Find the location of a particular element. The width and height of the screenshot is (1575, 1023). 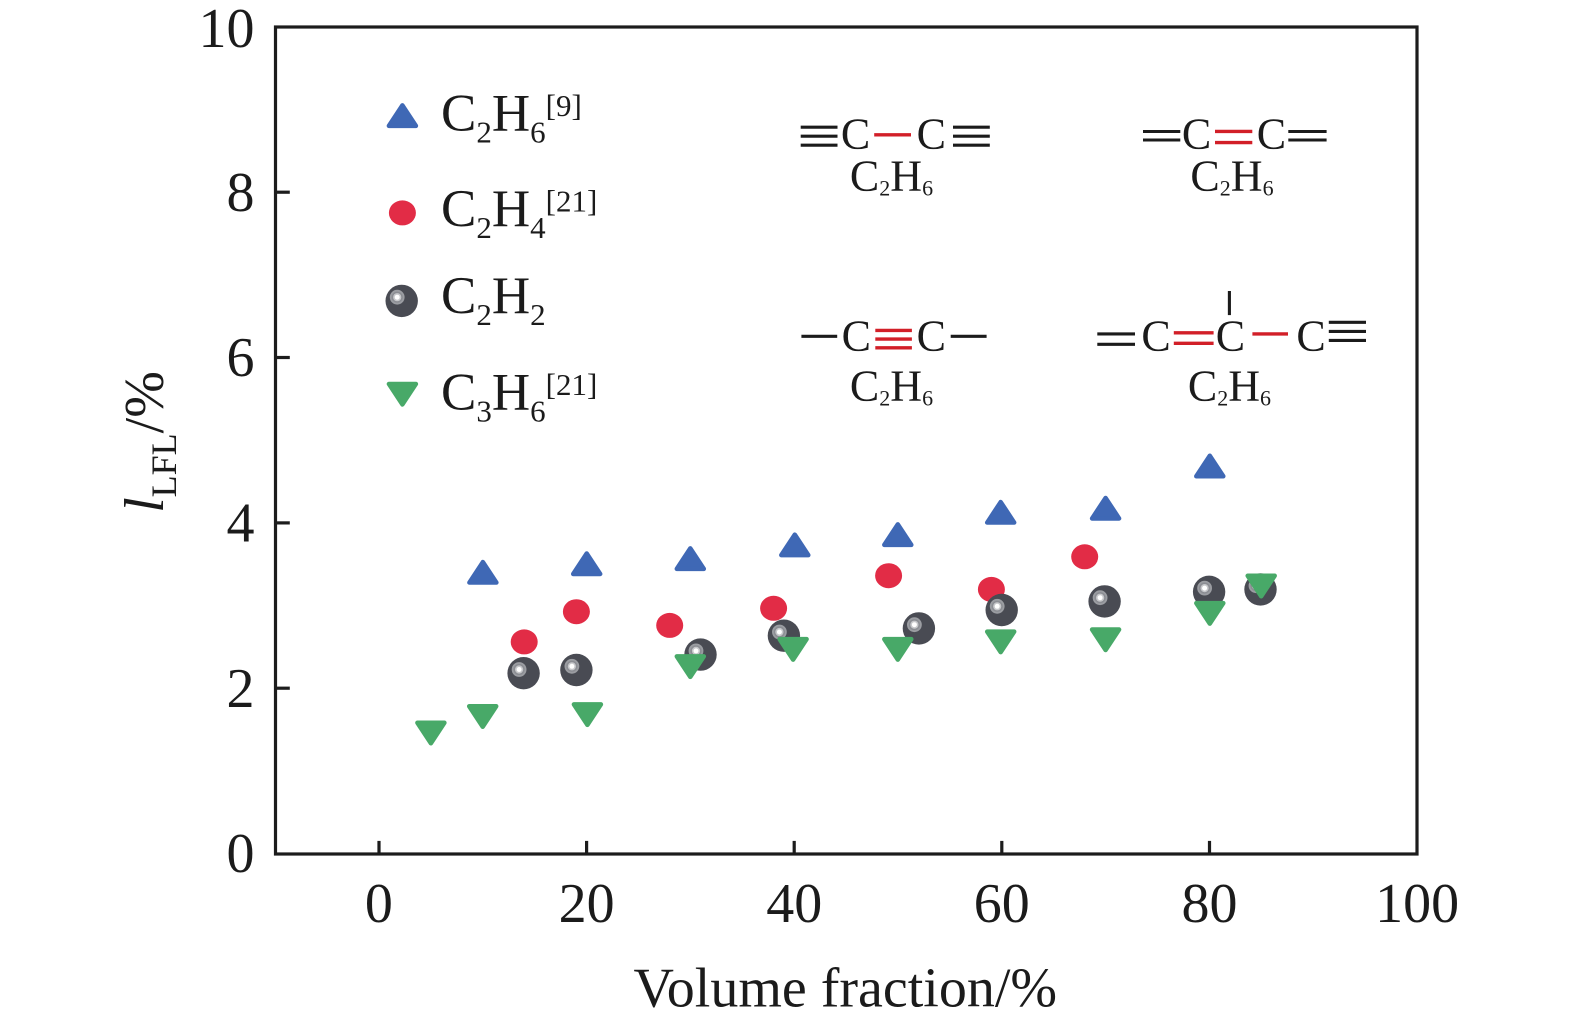

svg-text: C3H6[21] is located at coordinates (519, 396).